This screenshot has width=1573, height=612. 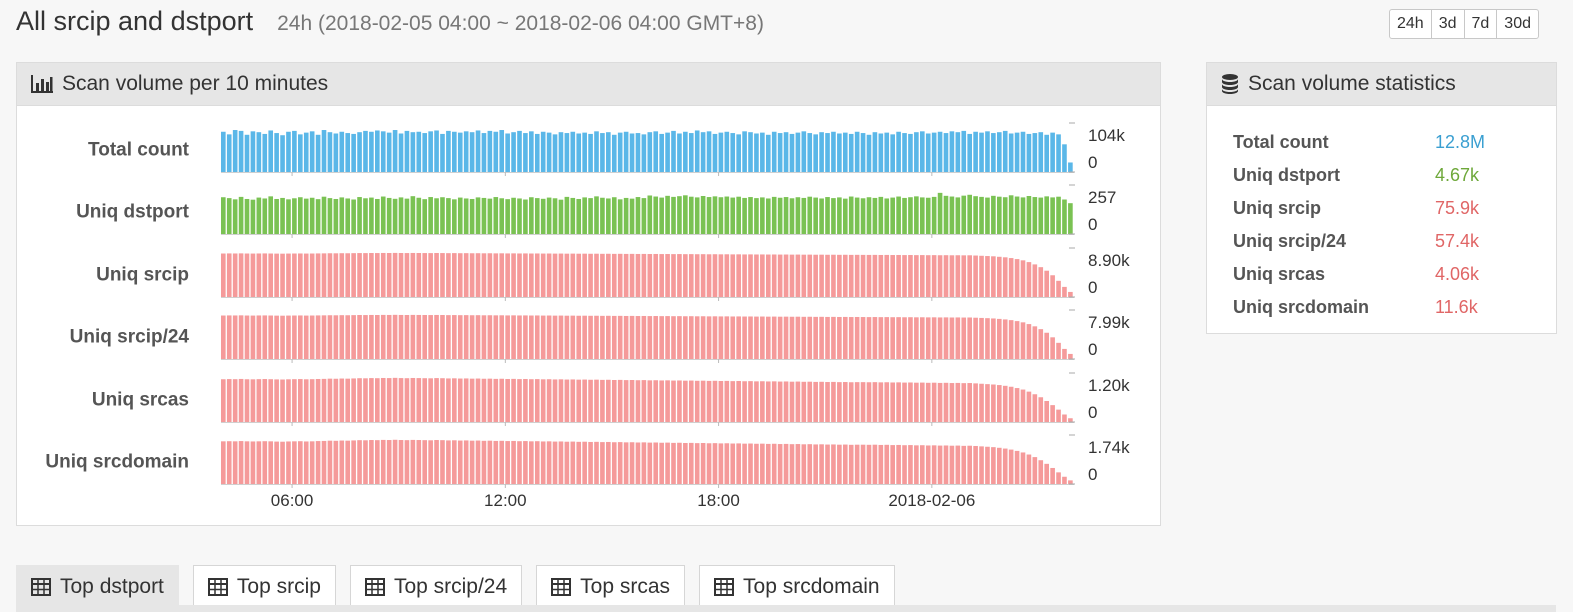 What do you see at coordinates (97, 586) in the screenshot?
I see `tab-top-dstport: Top dstport` at bounding box center [97, 586].